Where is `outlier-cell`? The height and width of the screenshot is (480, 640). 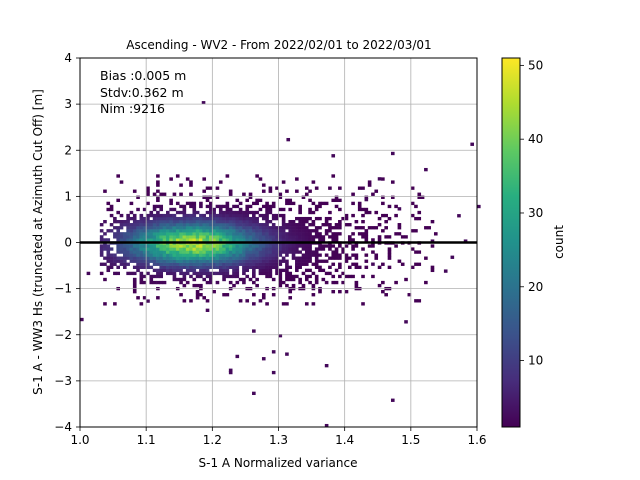
outlier-cell is located at coordinates (88, 273).